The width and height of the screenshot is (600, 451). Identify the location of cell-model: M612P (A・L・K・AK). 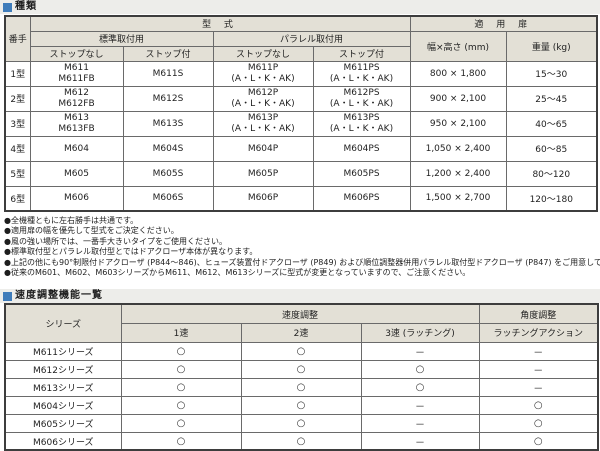
(263, 98).